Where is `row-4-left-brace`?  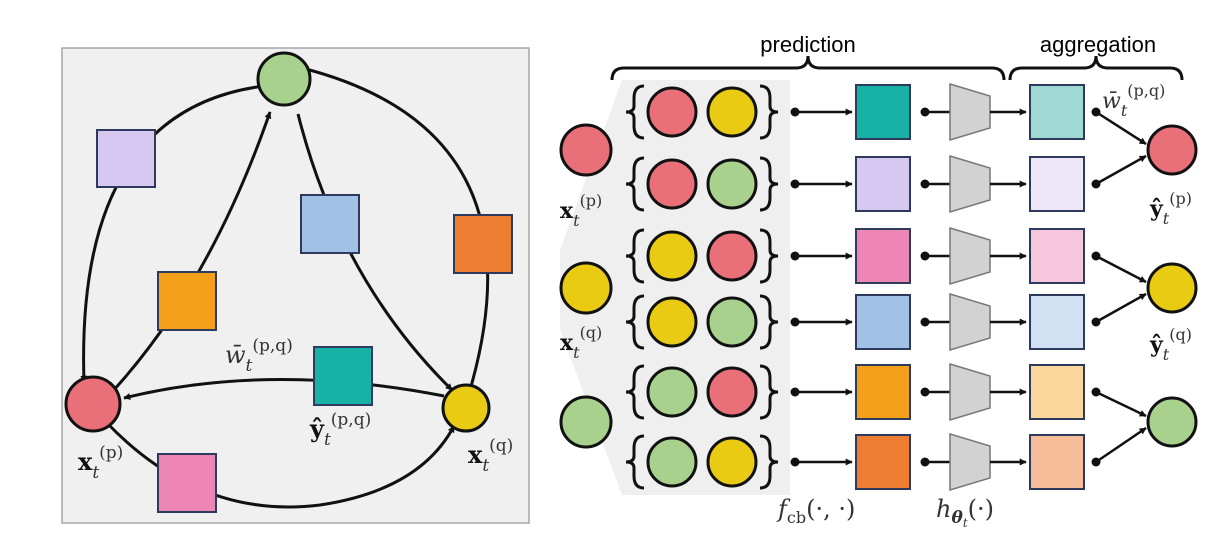
row-4-left-brace is located at coordinates (635, 322).